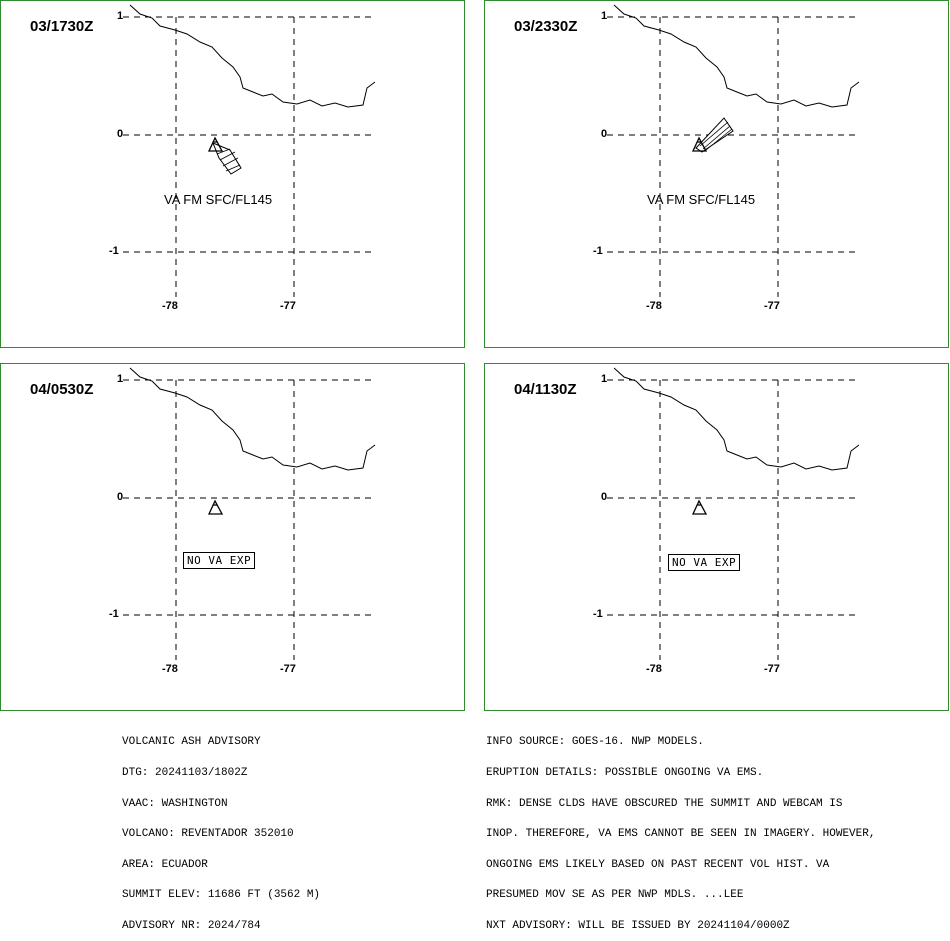  What do you see at coordinates (185, 773) in the screenshot?
I see `advisory-line: DTG: 20241103/1802Z` at bounding box center [185, 773].